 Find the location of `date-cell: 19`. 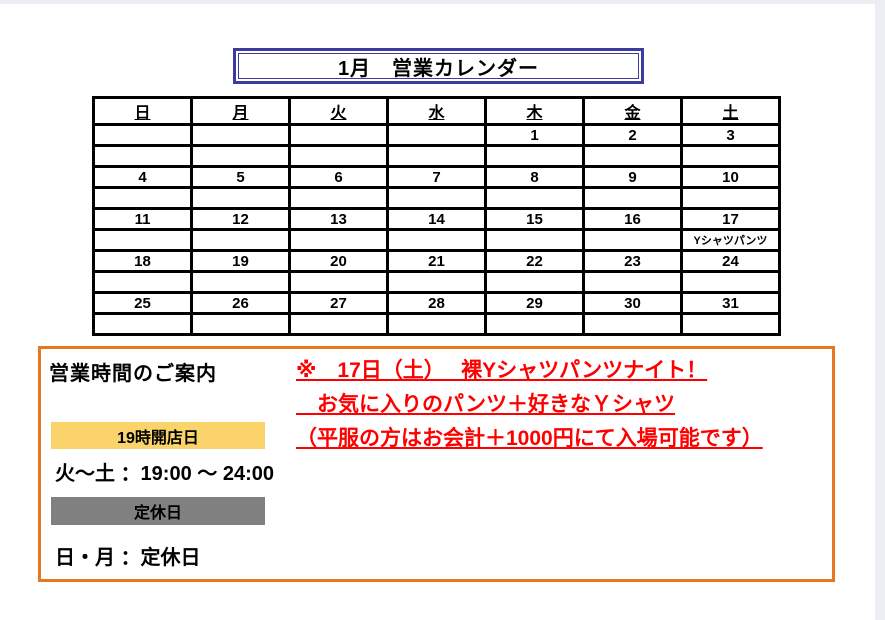

date-cell: 19 is located at coordinates (240, 261).